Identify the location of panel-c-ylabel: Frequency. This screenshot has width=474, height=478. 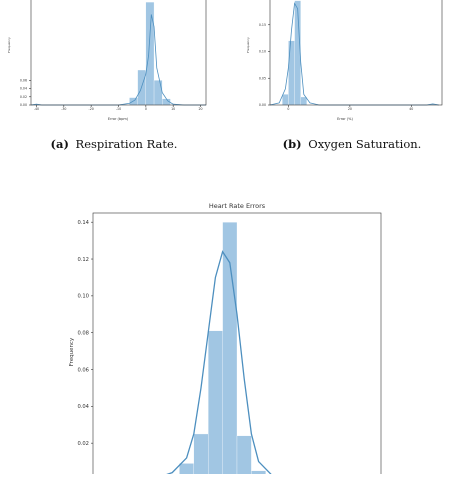
(72, 351).